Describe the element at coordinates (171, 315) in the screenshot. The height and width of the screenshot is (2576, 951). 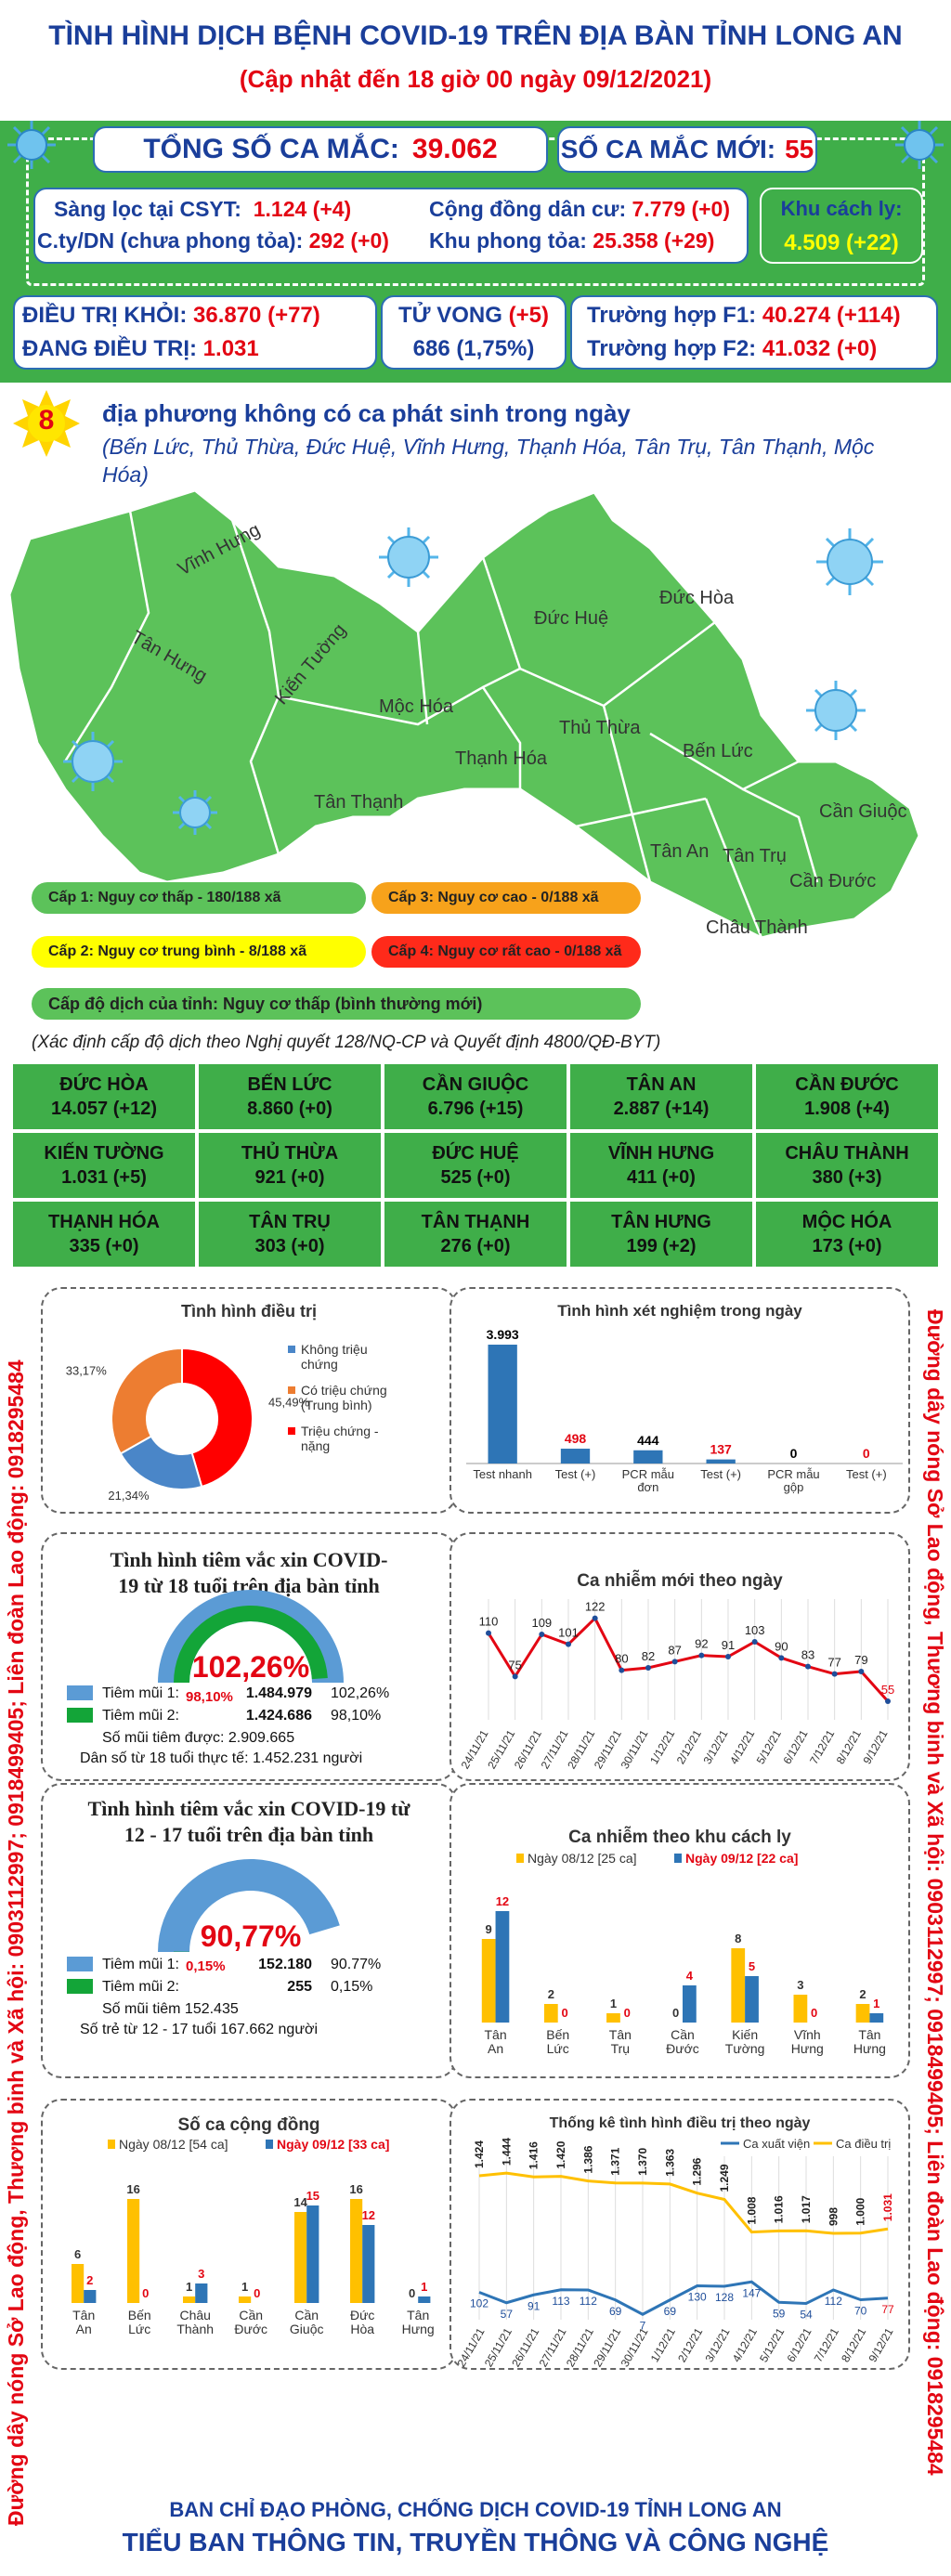
I see `recovered-stat: ĐIỀU TRỊ KHỎI: 36.870 (+77)` at that location.